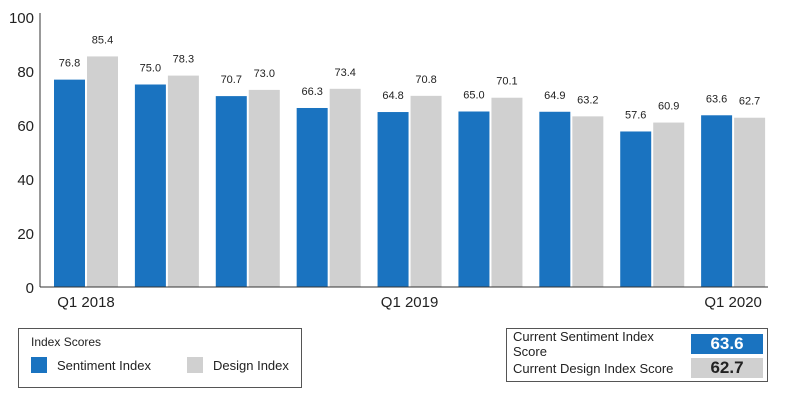  Describe the element at coordinates (39, 365) in the screenshot. I see `legend-swatch-sentiment` at that location.